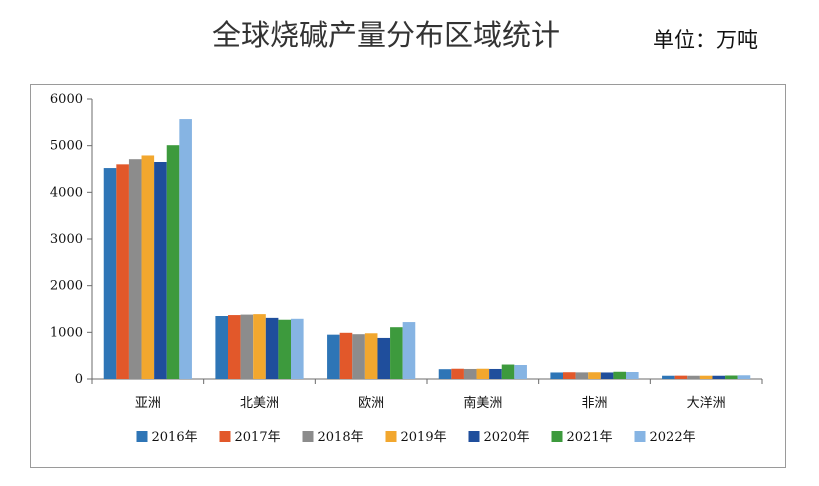 This screenshot has height=486, width=819. Describe the element at coordinates (482, 403) in the screenshot. I see `x-category-label: 南美洲` at that location.